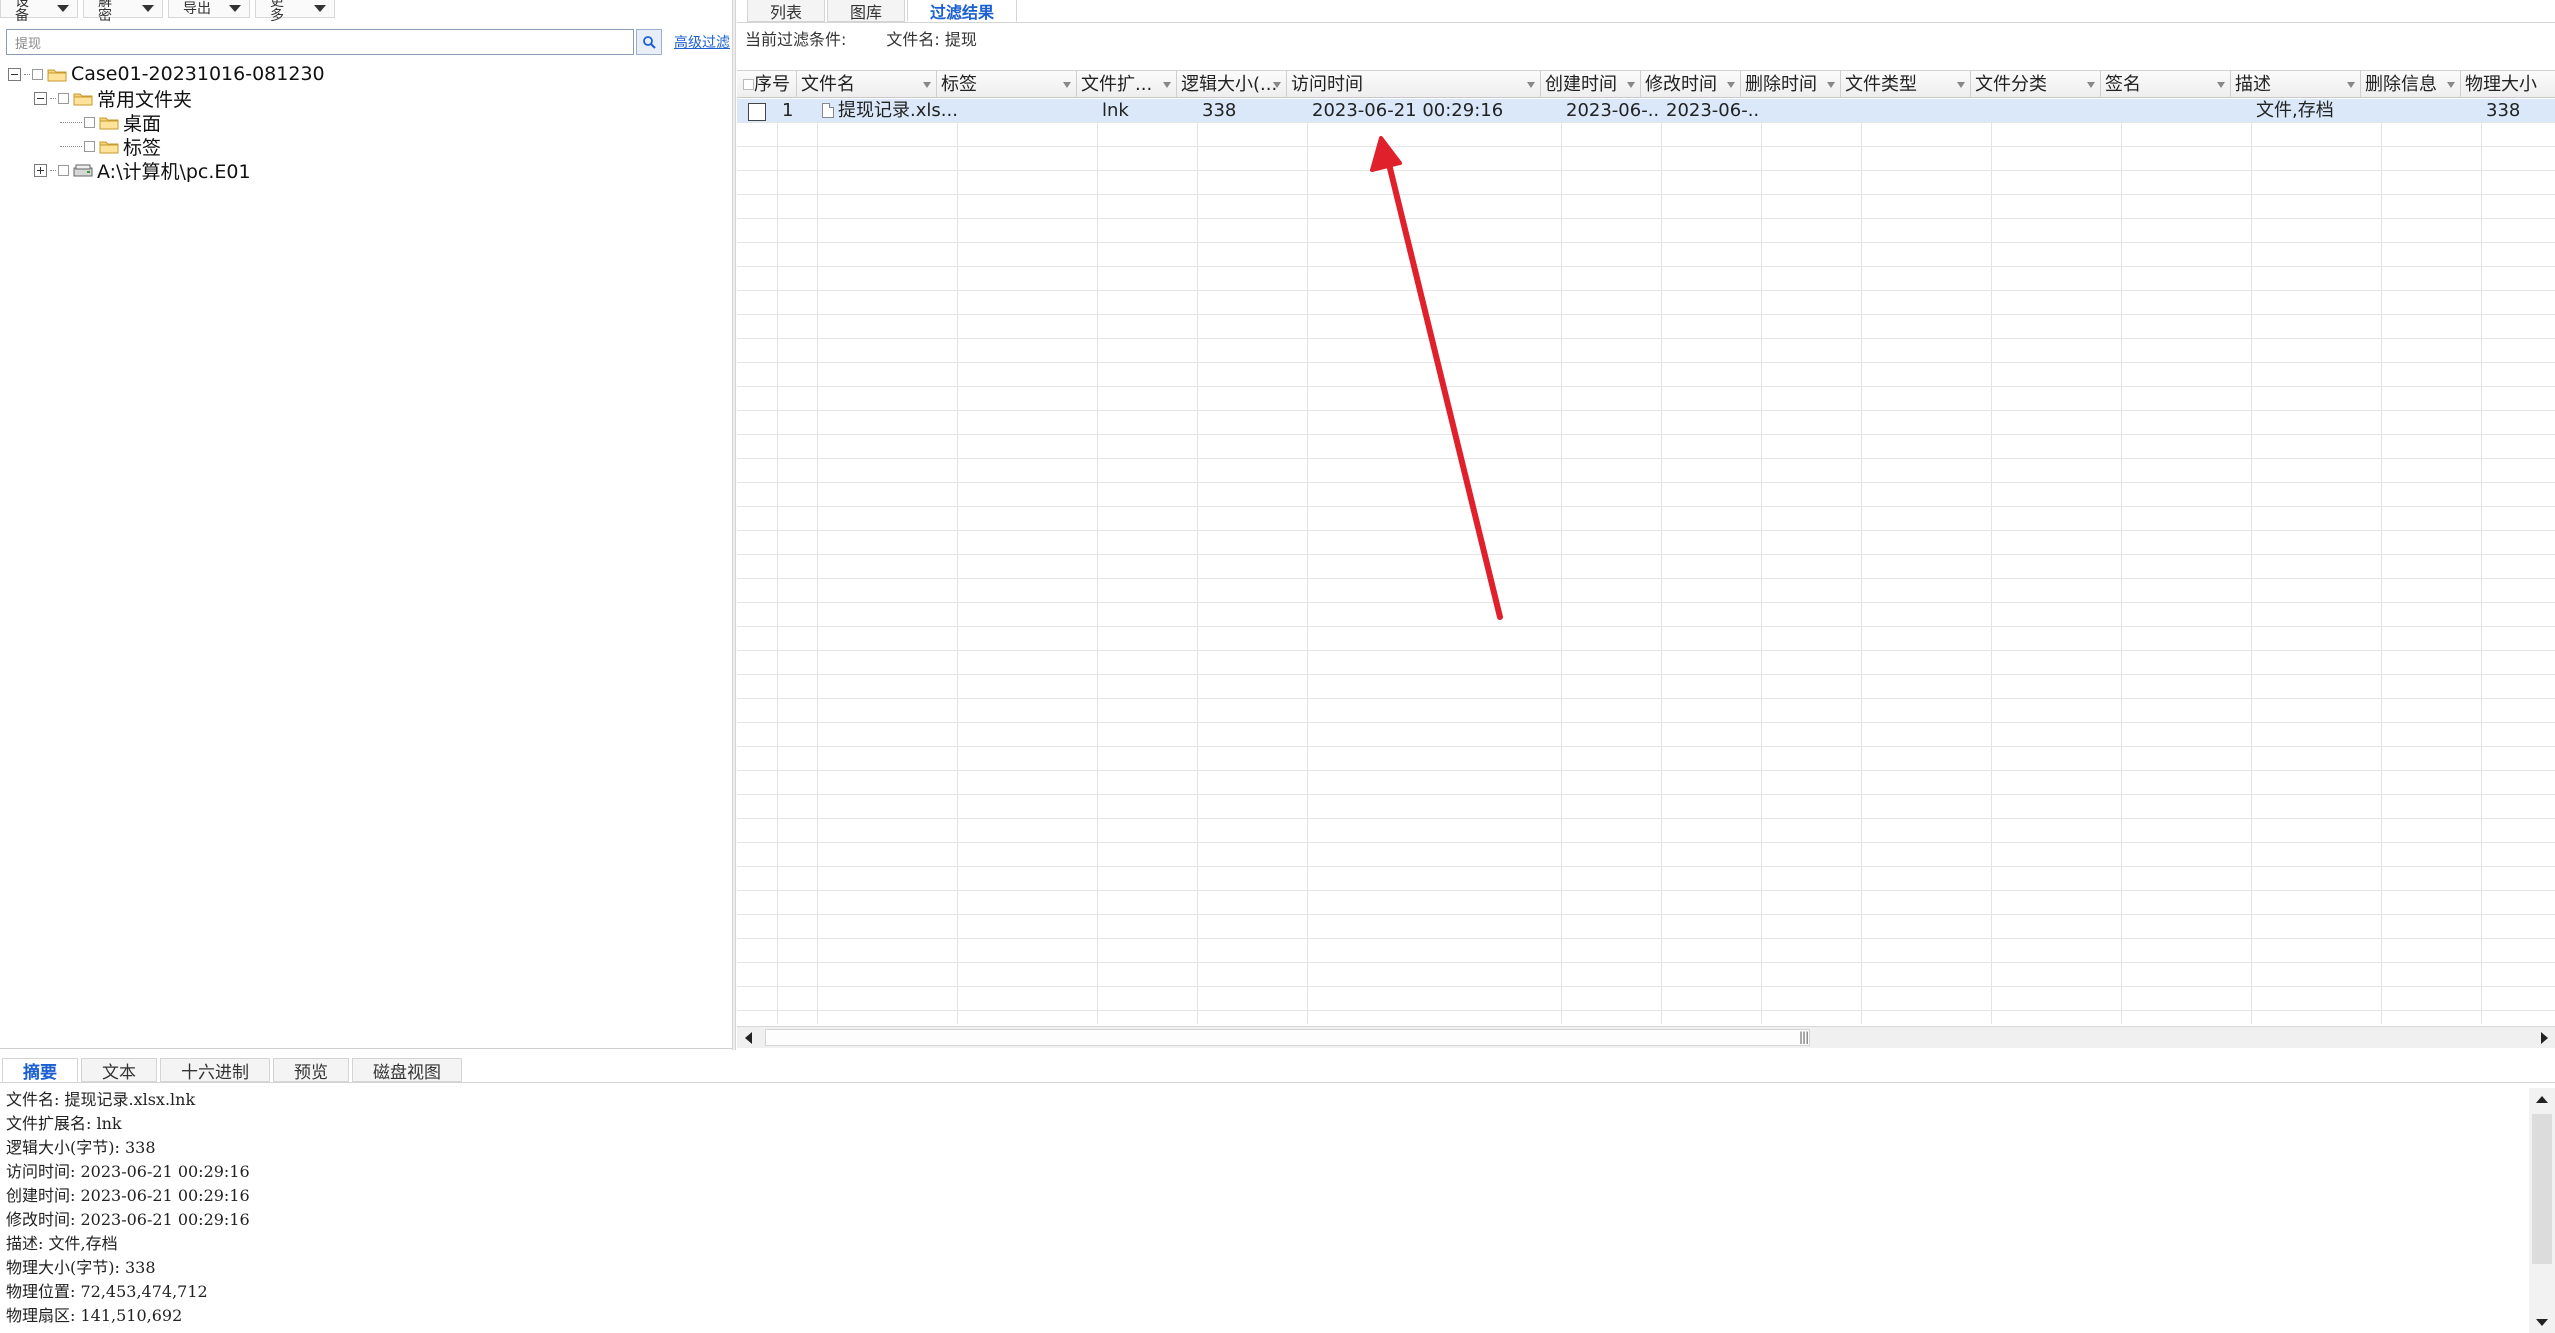 Image resolution: width=2555 pixels, height=1333 pixels. Describe the element at coordinates (123, 11) in the screenshot. I see `decrypt-menu-button: 解密` at that location.